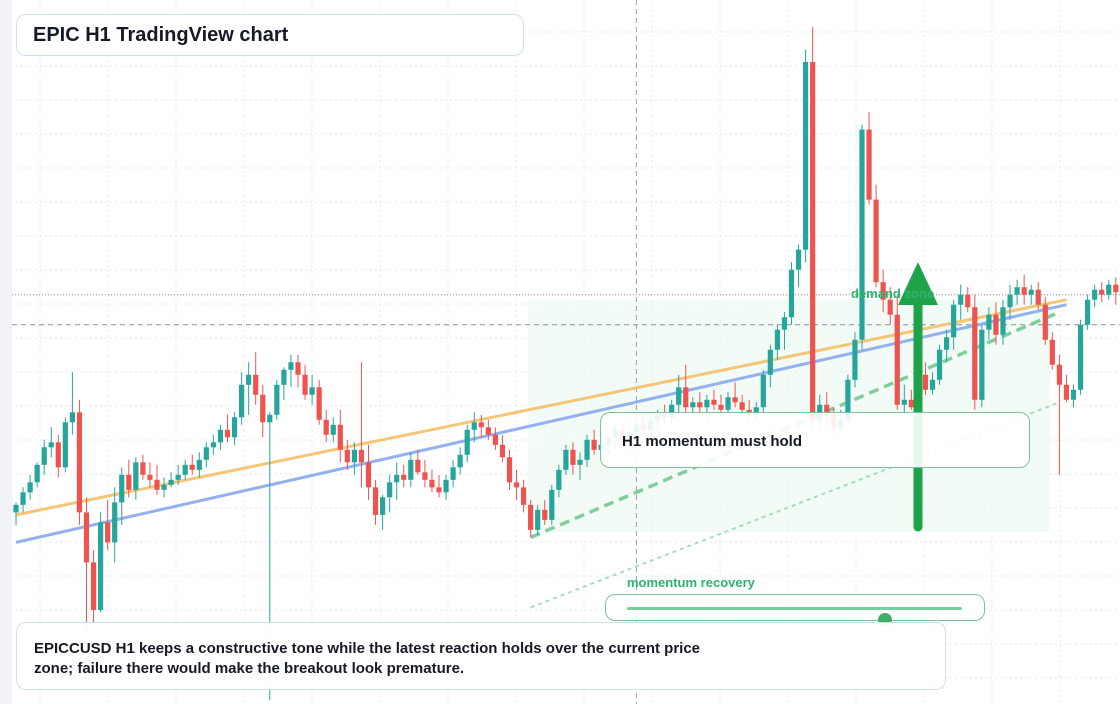 The width and height of the screenshot is (1120, 704). I want to click on momentum-callout: H1 momentum must hold, so click(815, 440).